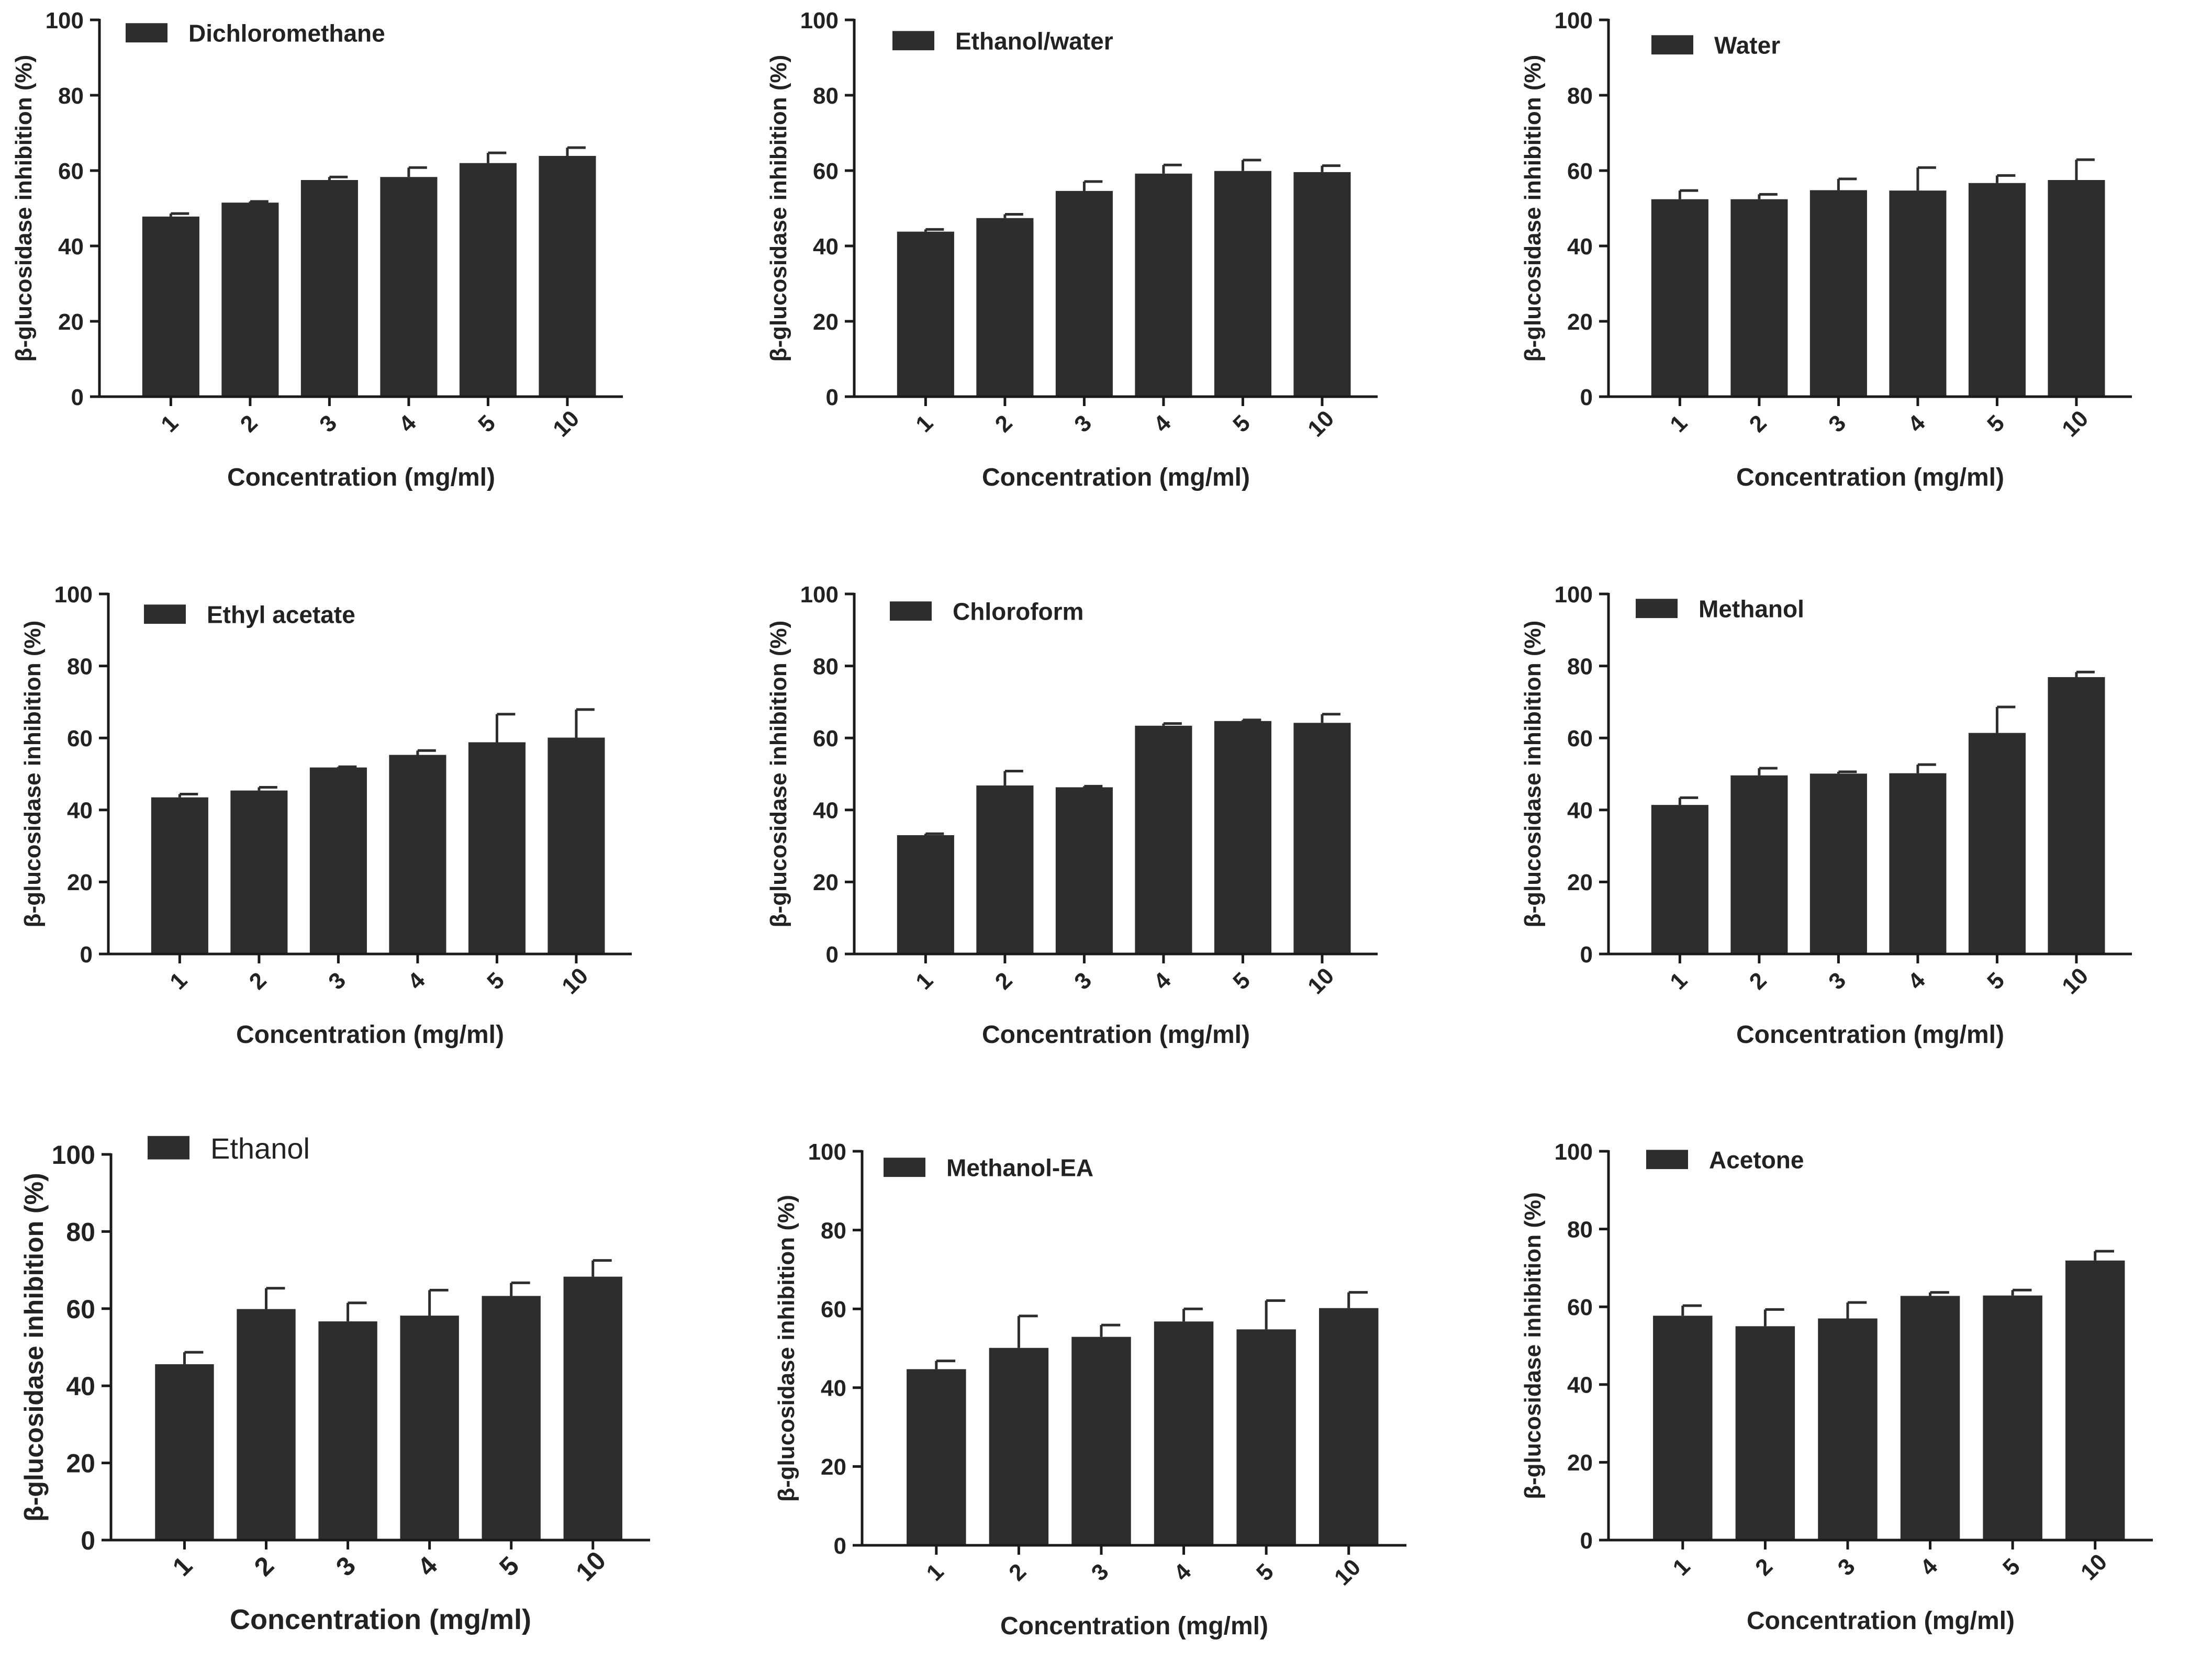  What do you see at coordinates (1756, 1160) in the screenshot?
I see `legend-label: Acetone` at bounding box center [1756, 1160].